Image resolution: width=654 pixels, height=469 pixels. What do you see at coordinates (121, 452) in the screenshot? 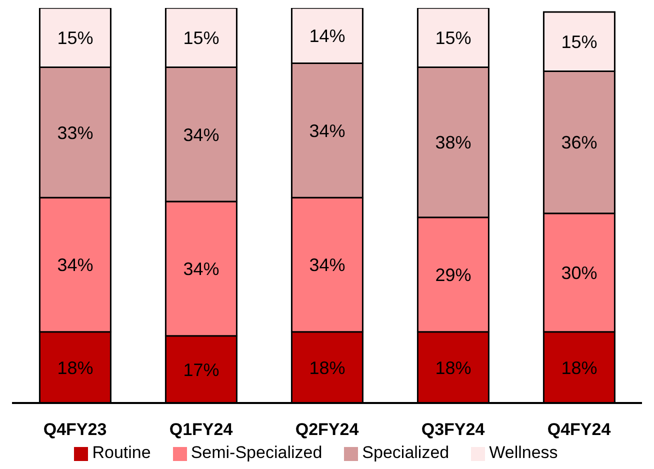
I see `legend-label: Routine` at bounding box center [121, 452].